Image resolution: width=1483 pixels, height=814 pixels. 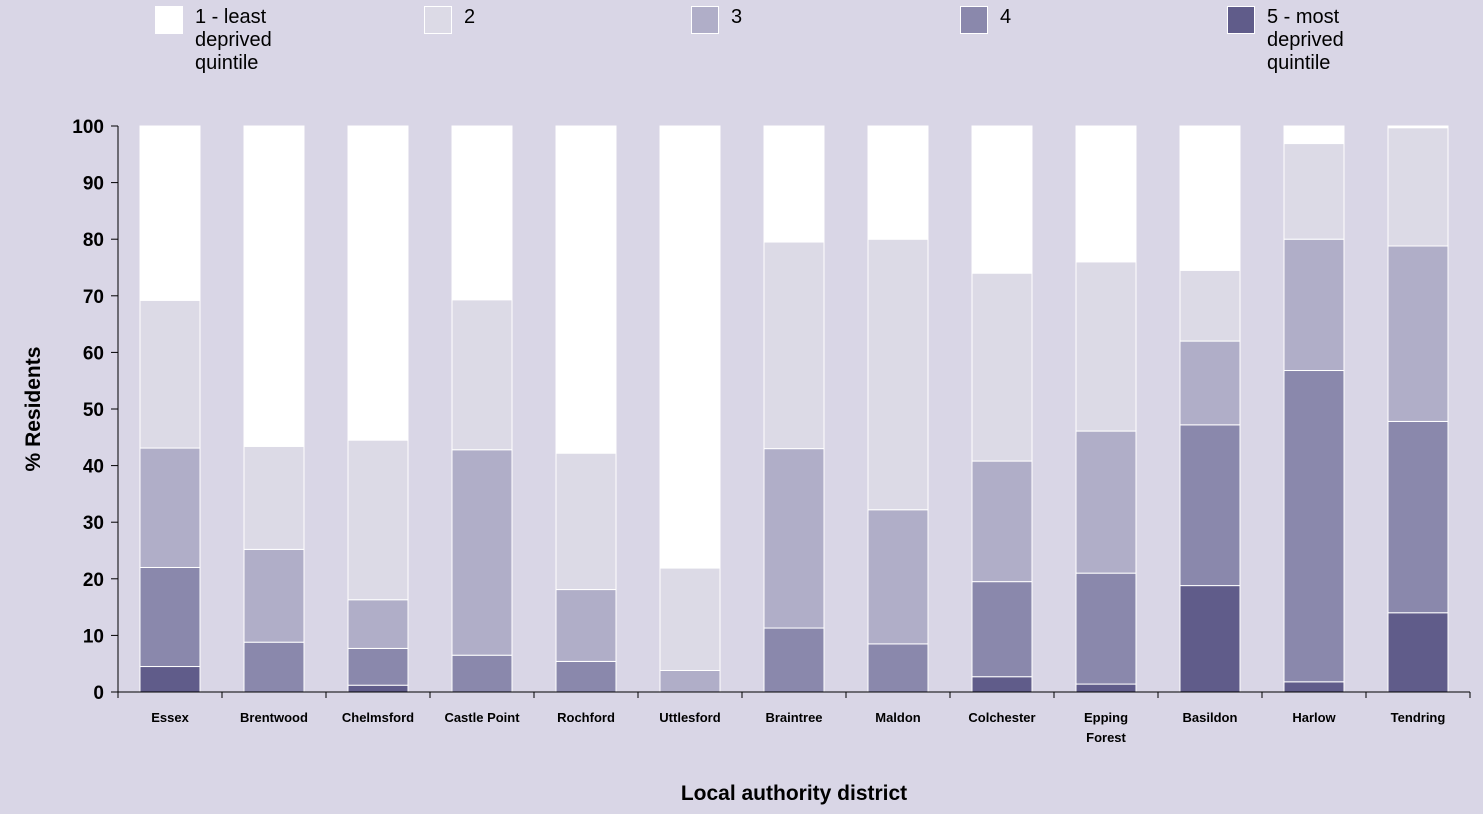 What do you see at coordinates (1006, 17) in the screenshot?
I see `legend-label: 4` at bounding box center [1006, 17].